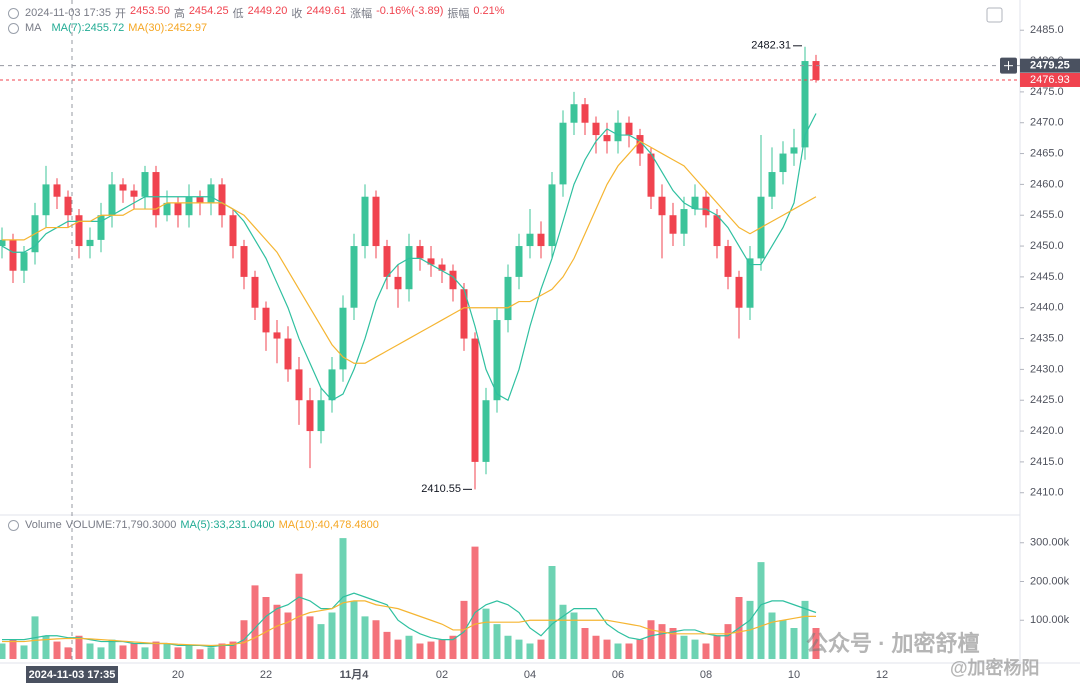 This screenshot has width=1080, height=687. What do you see at coordinates (33, 28) in the screenshot?
I see `ma-name: MA` at bounding box center [33, 28].